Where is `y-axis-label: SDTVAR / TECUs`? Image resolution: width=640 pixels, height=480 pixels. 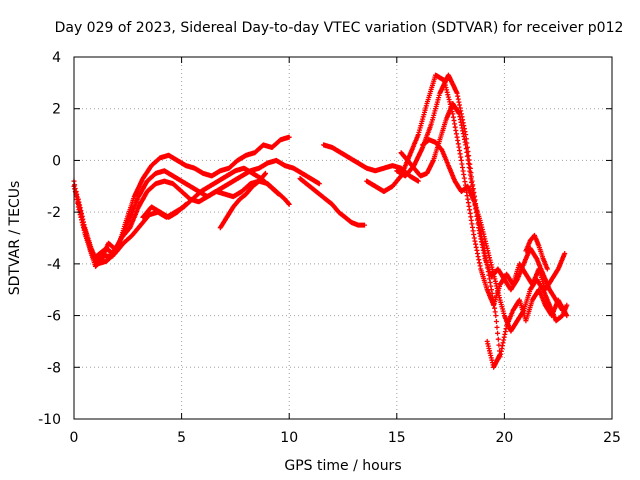
y-axis-label: SDTVAR / TECUs is located at coordinates (15, 238).